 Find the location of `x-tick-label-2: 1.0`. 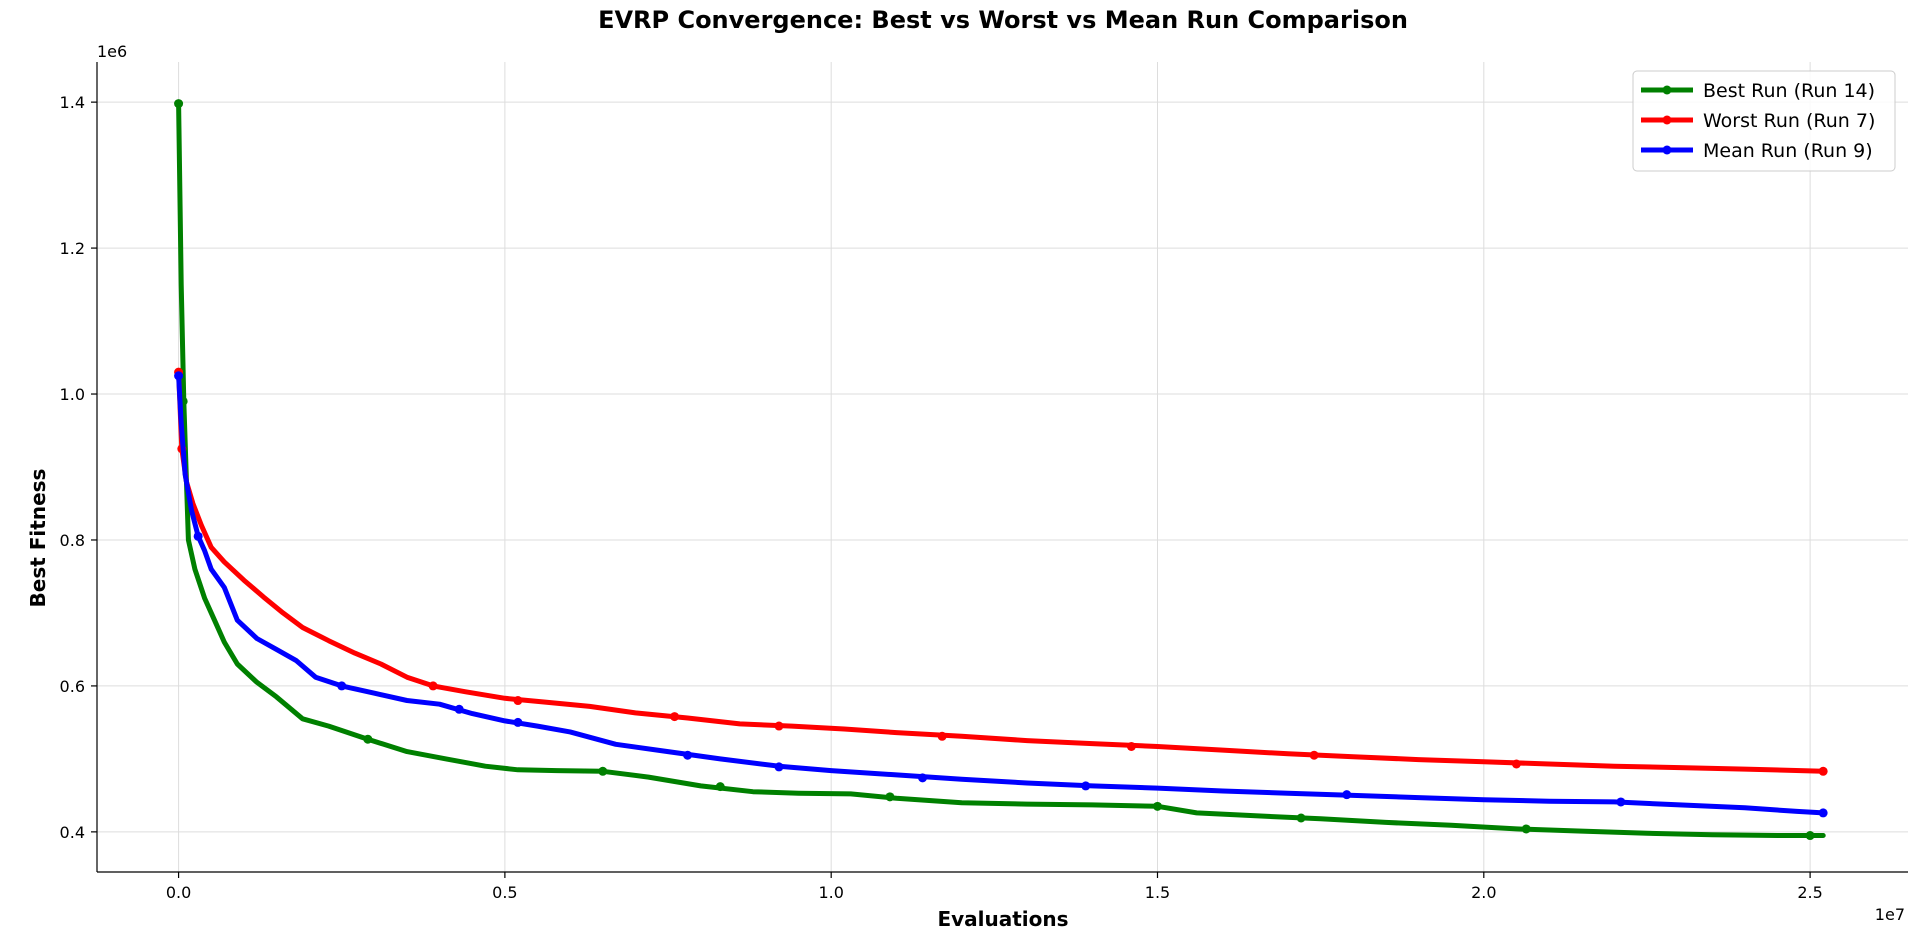

x-tick-label-2: 1.0 is located at coordinates (830, 892).